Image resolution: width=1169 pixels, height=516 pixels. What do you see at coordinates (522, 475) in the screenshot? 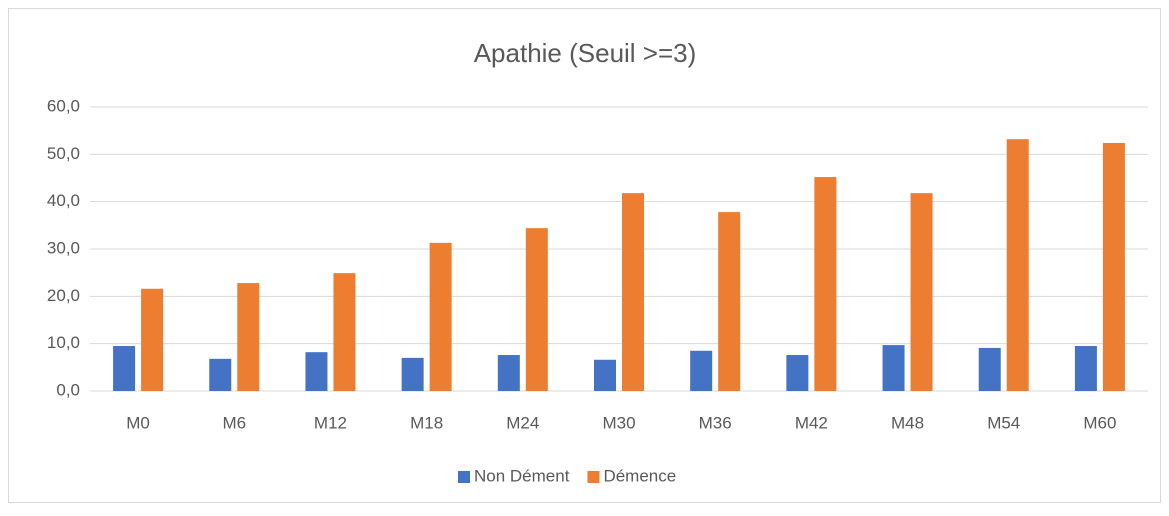
I see `legend-label: Non Dément` at bounding box center [522, 475].